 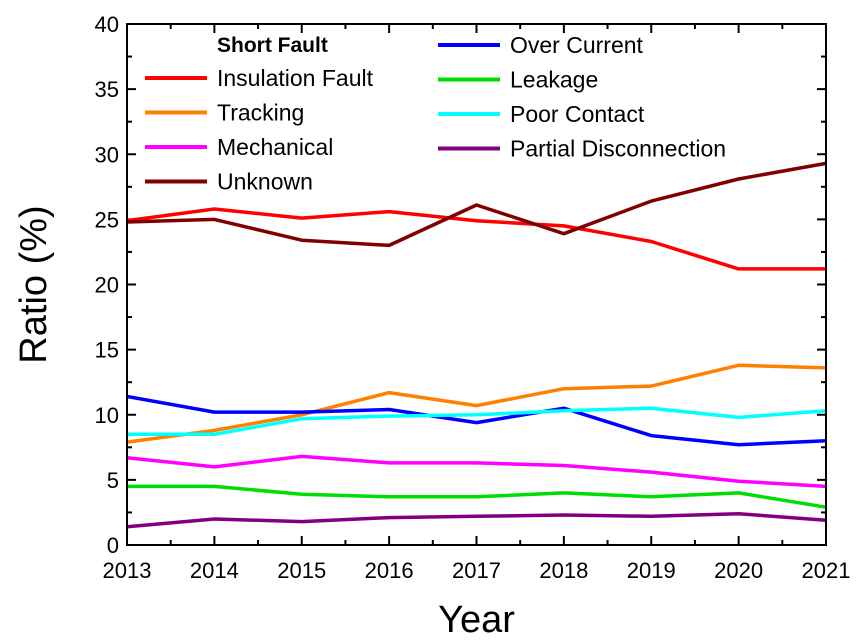 What do you see at coordinates (738, 570) in the screenshot?
I see `x-tick-label: 2020` at bounding box center [738, 570].